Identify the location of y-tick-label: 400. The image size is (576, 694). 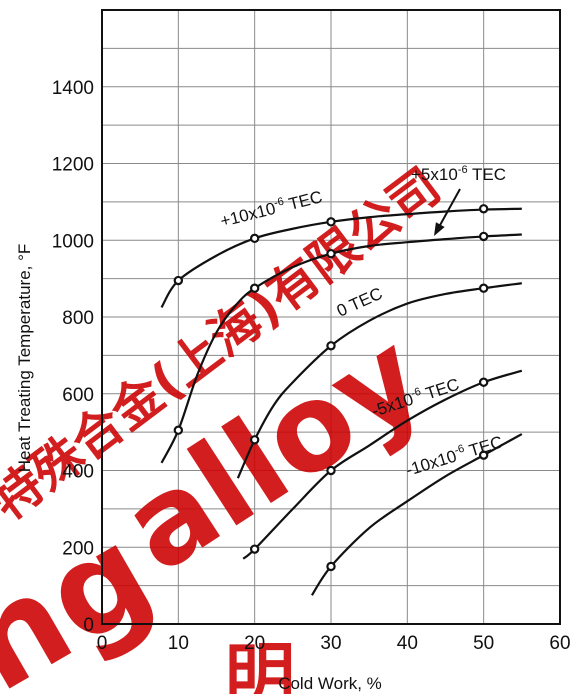
(78, 472).